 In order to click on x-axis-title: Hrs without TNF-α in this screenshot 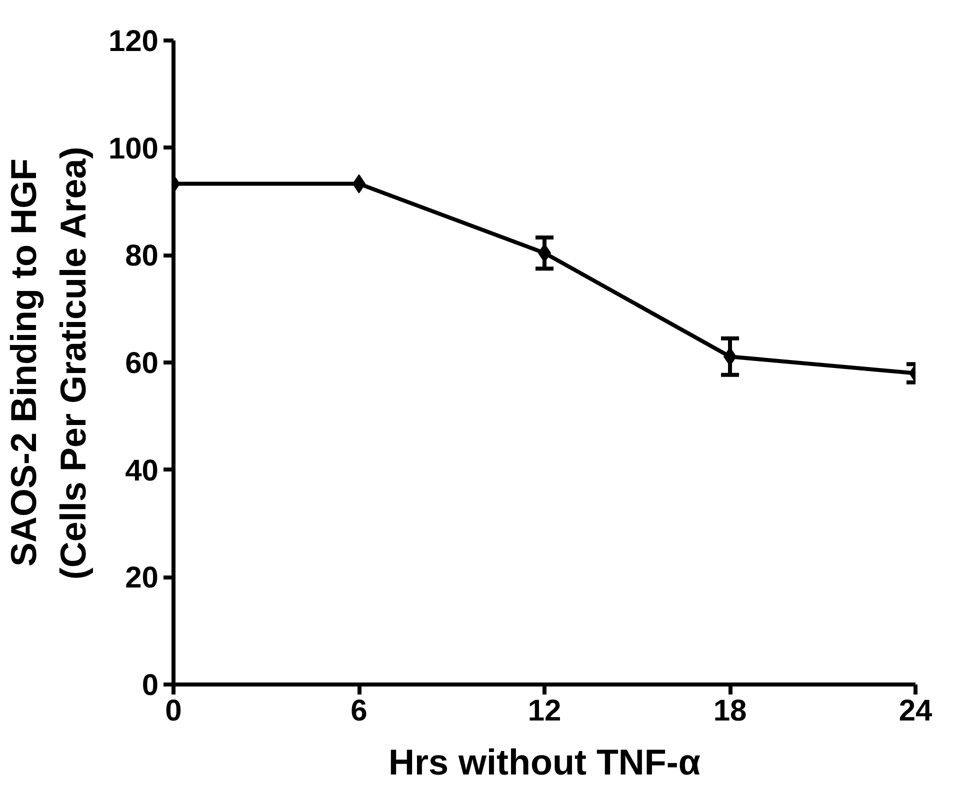, I will do `click(544, 762)`.